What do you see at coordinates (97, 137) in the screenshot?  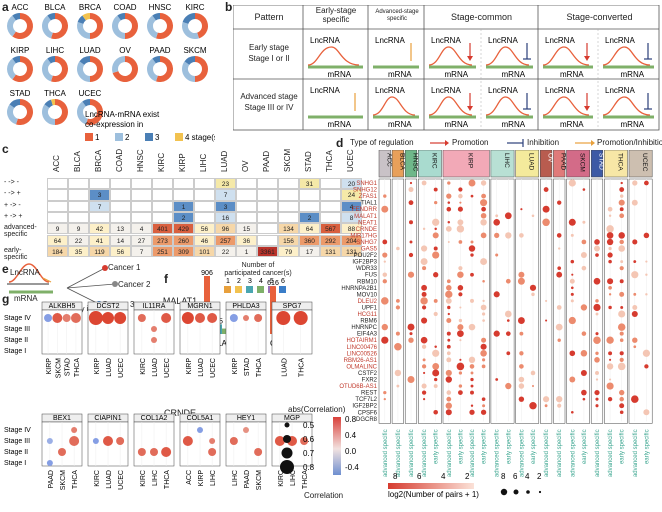 I see `legend-item-1: 1` at bounding box center [97, 137].